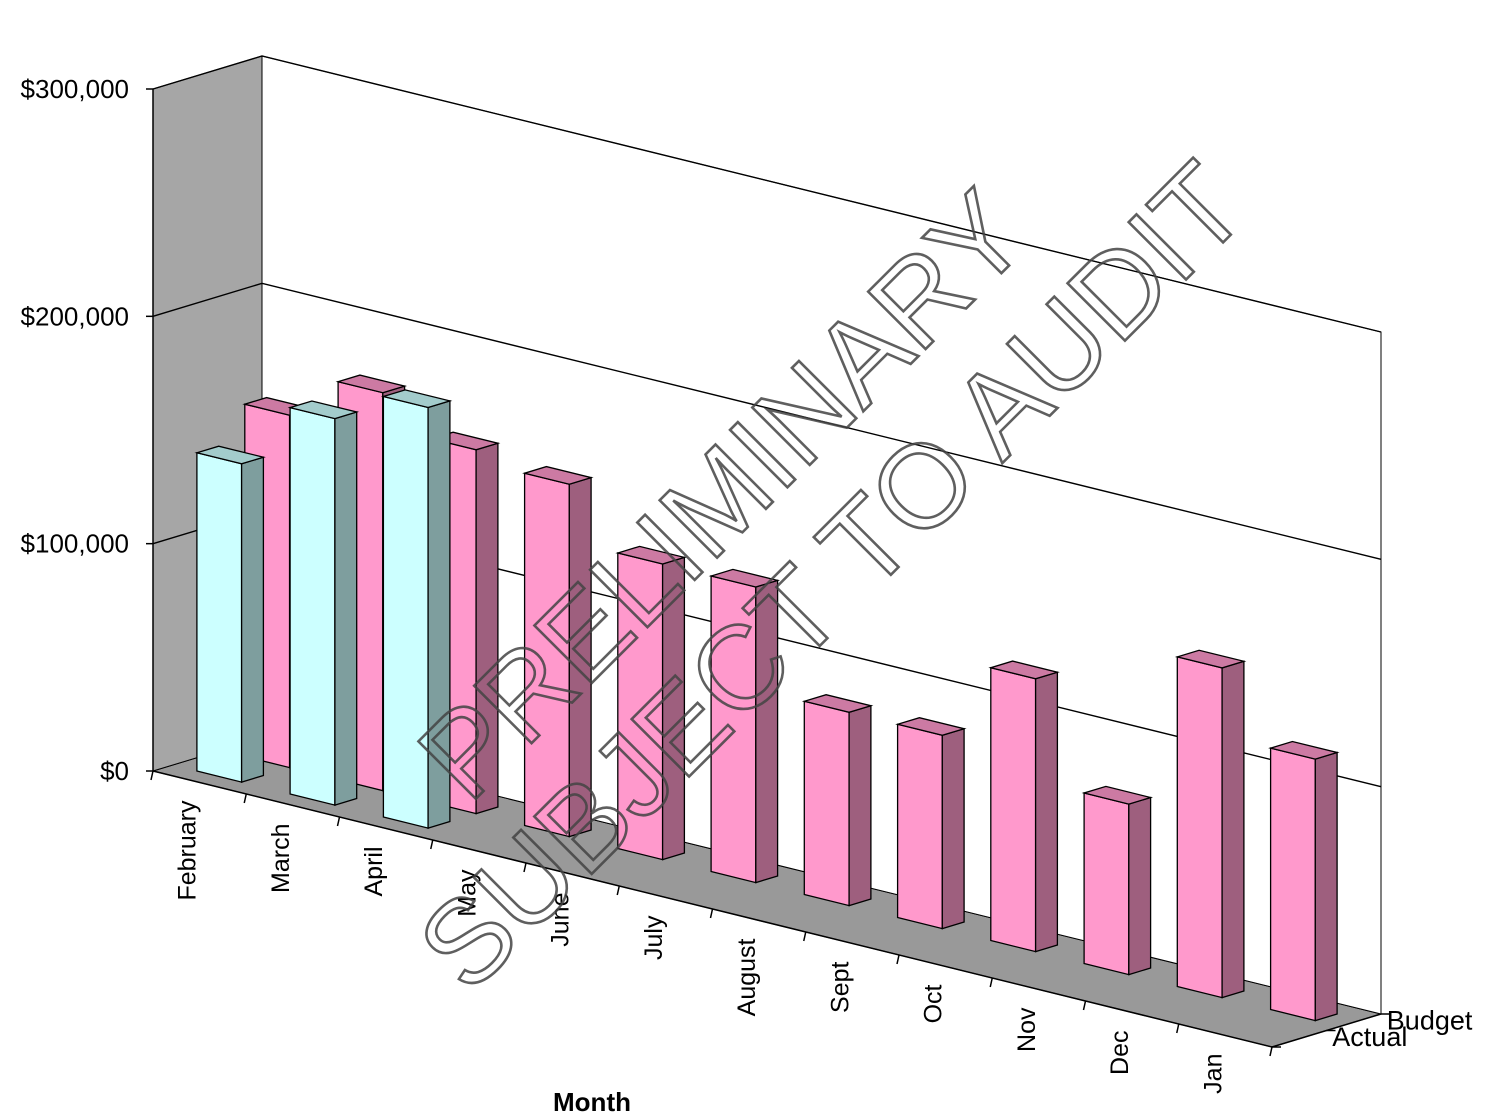 This screenshot has width=1499, height=1120. What do you see at coordinates (934, 1003) in the screenshot?
I see `x-tick-label: Oct` at bounding box center [934, 1003].